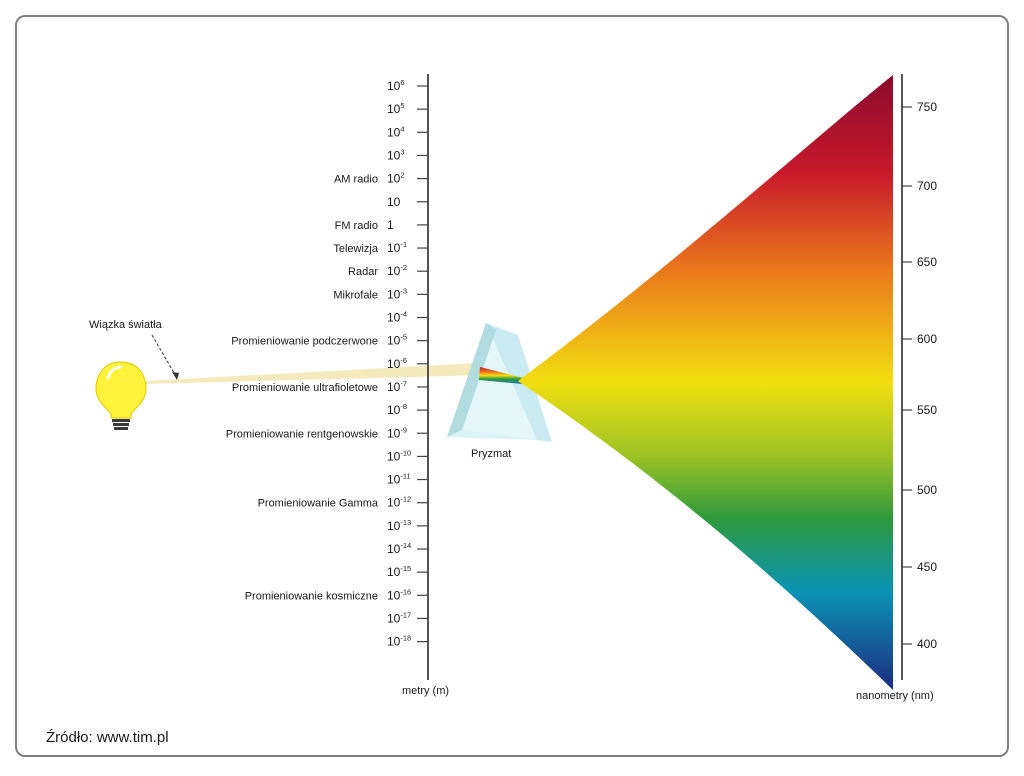 The height and width of the screenshot is (776, 1024). What do you see at coordinates (927, 107) in the screenshot?
I see `nm-tick-label: 750` at bounding box center [927, 107].